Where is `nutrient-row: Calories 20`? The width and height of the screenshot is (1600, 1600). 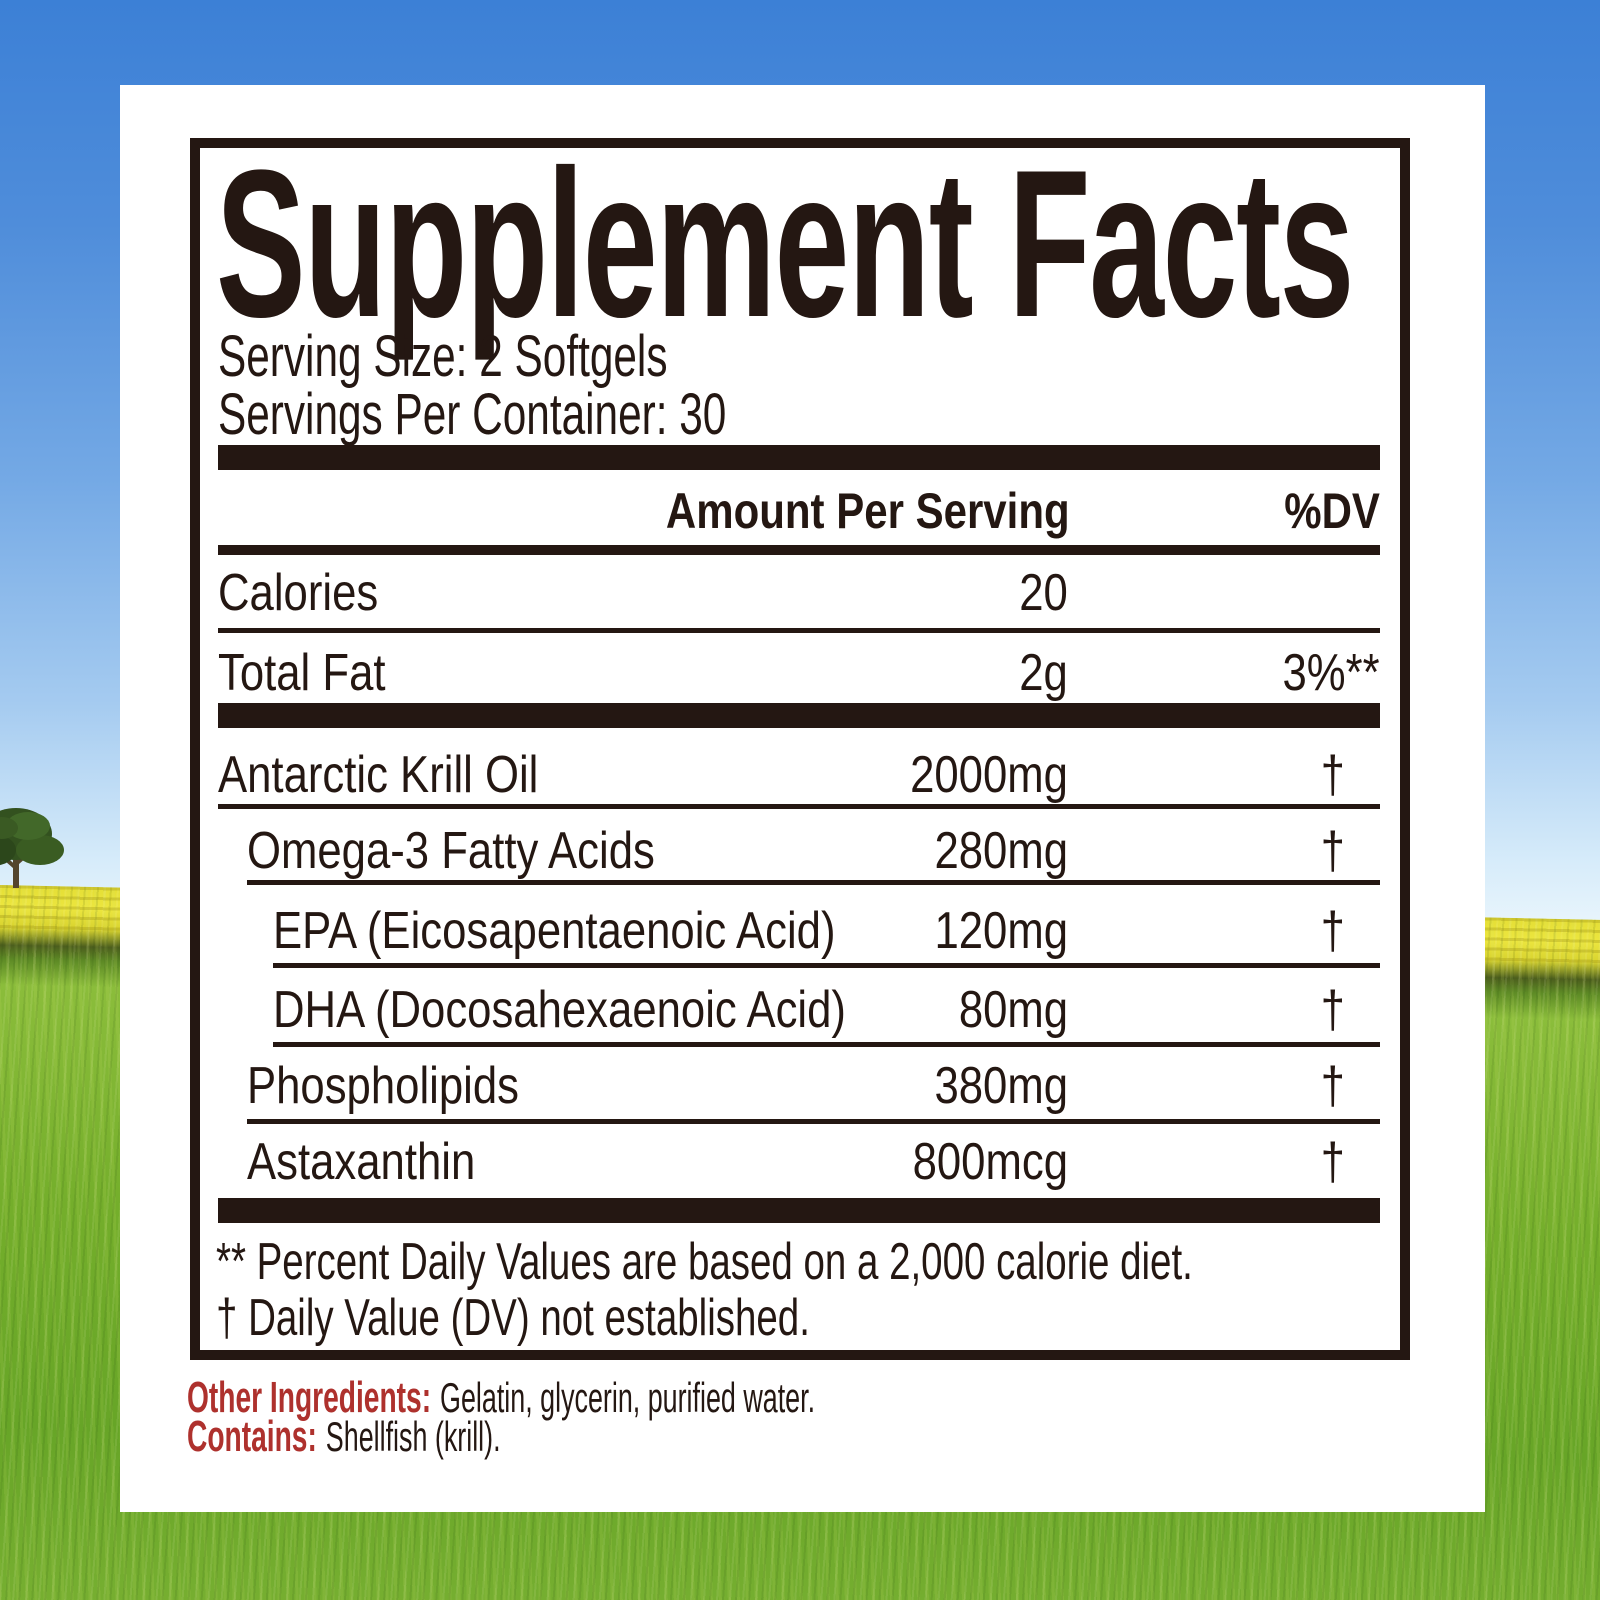 nutrient-row: Calories 20 is located at coordinates (799, 598).